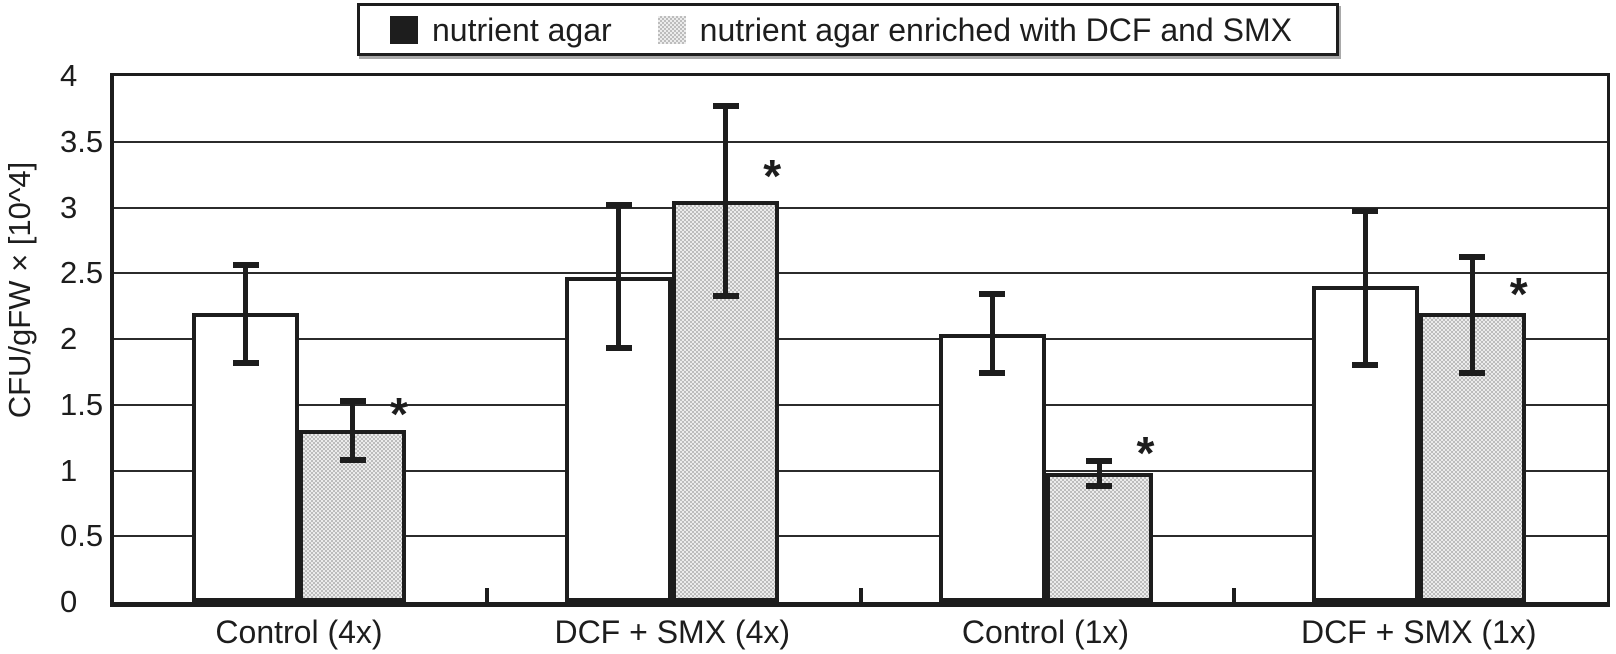 Image resolution: width=1616 pixels, height=654 pixels. Describe the element at coordinates (69, 601) in the screenshot. I see `y-tick-label: 0` at that location.